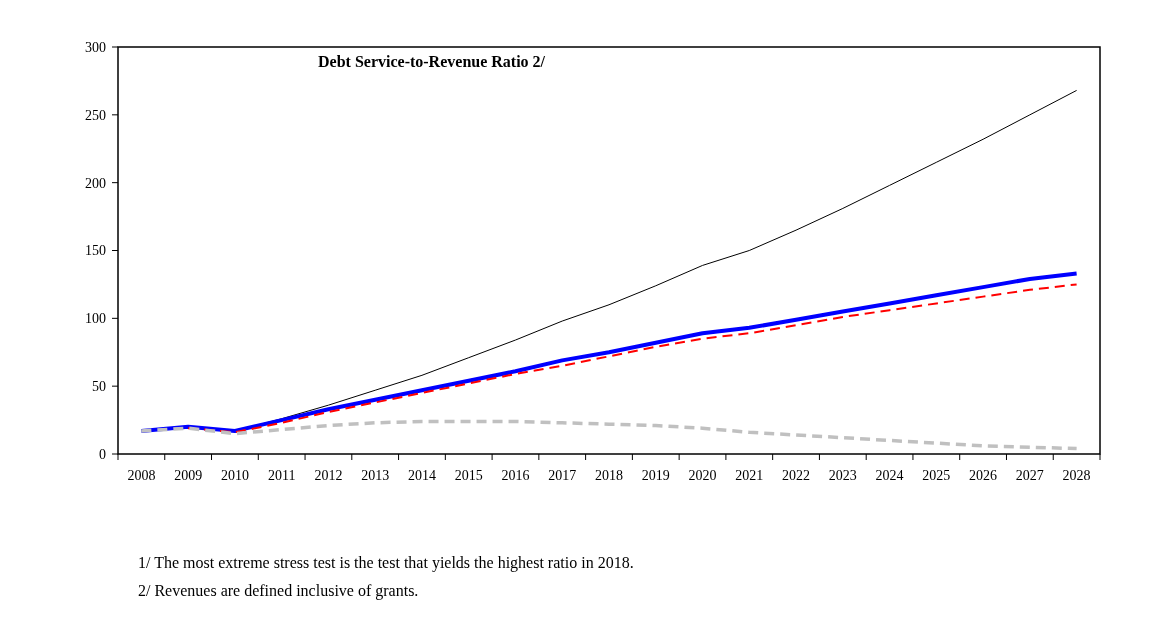  Describe the element at coordinates (432, 61) in the screenshot. I see `chart-title: Debt Service-to-Revenue Ratio 2/` at that location.